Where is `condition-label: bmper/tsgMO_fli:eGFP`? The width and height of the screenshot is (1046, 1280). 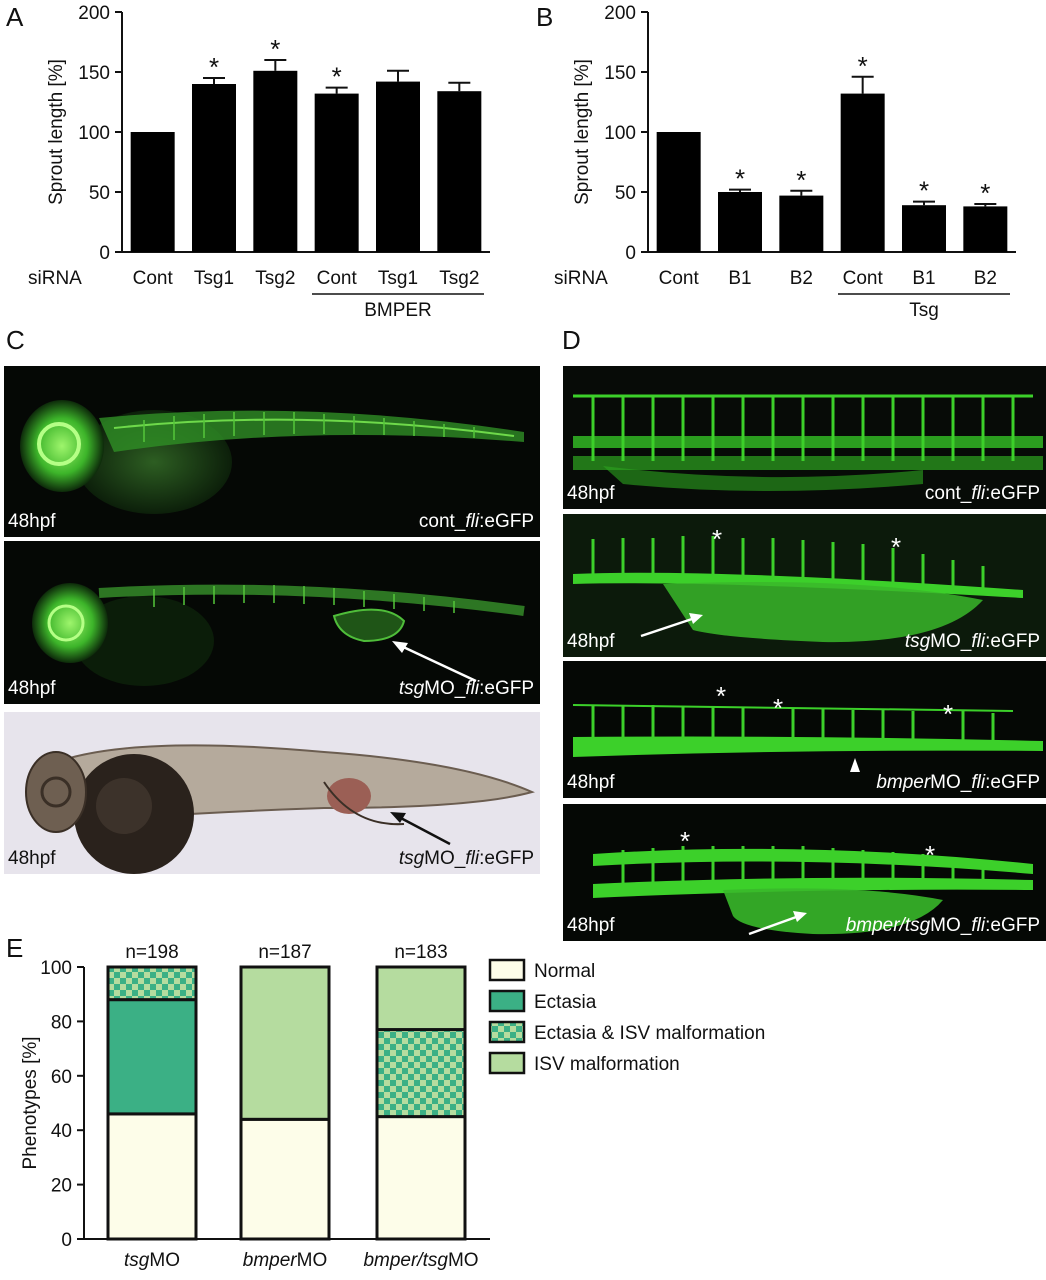 condition-label: bmper/tsgMO_fli:eGFP is located at coordinates (943, 926).